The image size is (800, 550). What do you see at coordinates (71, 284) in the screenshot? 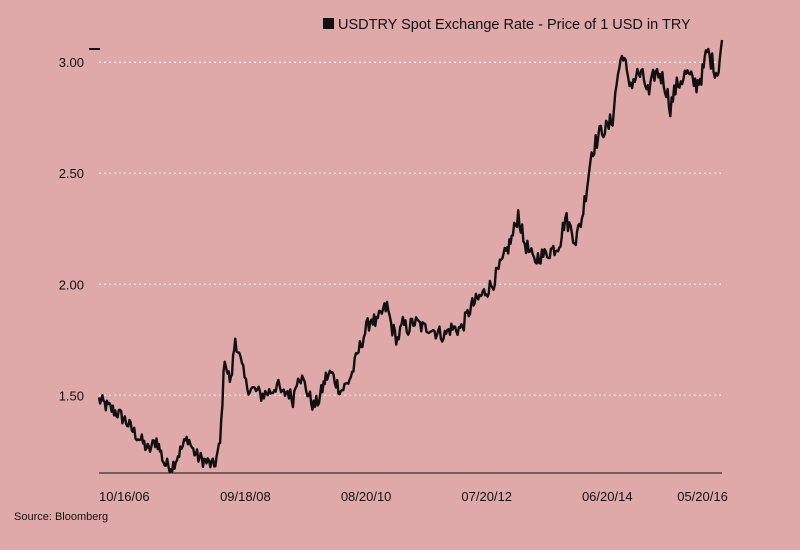
I see `y-tick-label: 2.00` at bounding box center [71, 284].